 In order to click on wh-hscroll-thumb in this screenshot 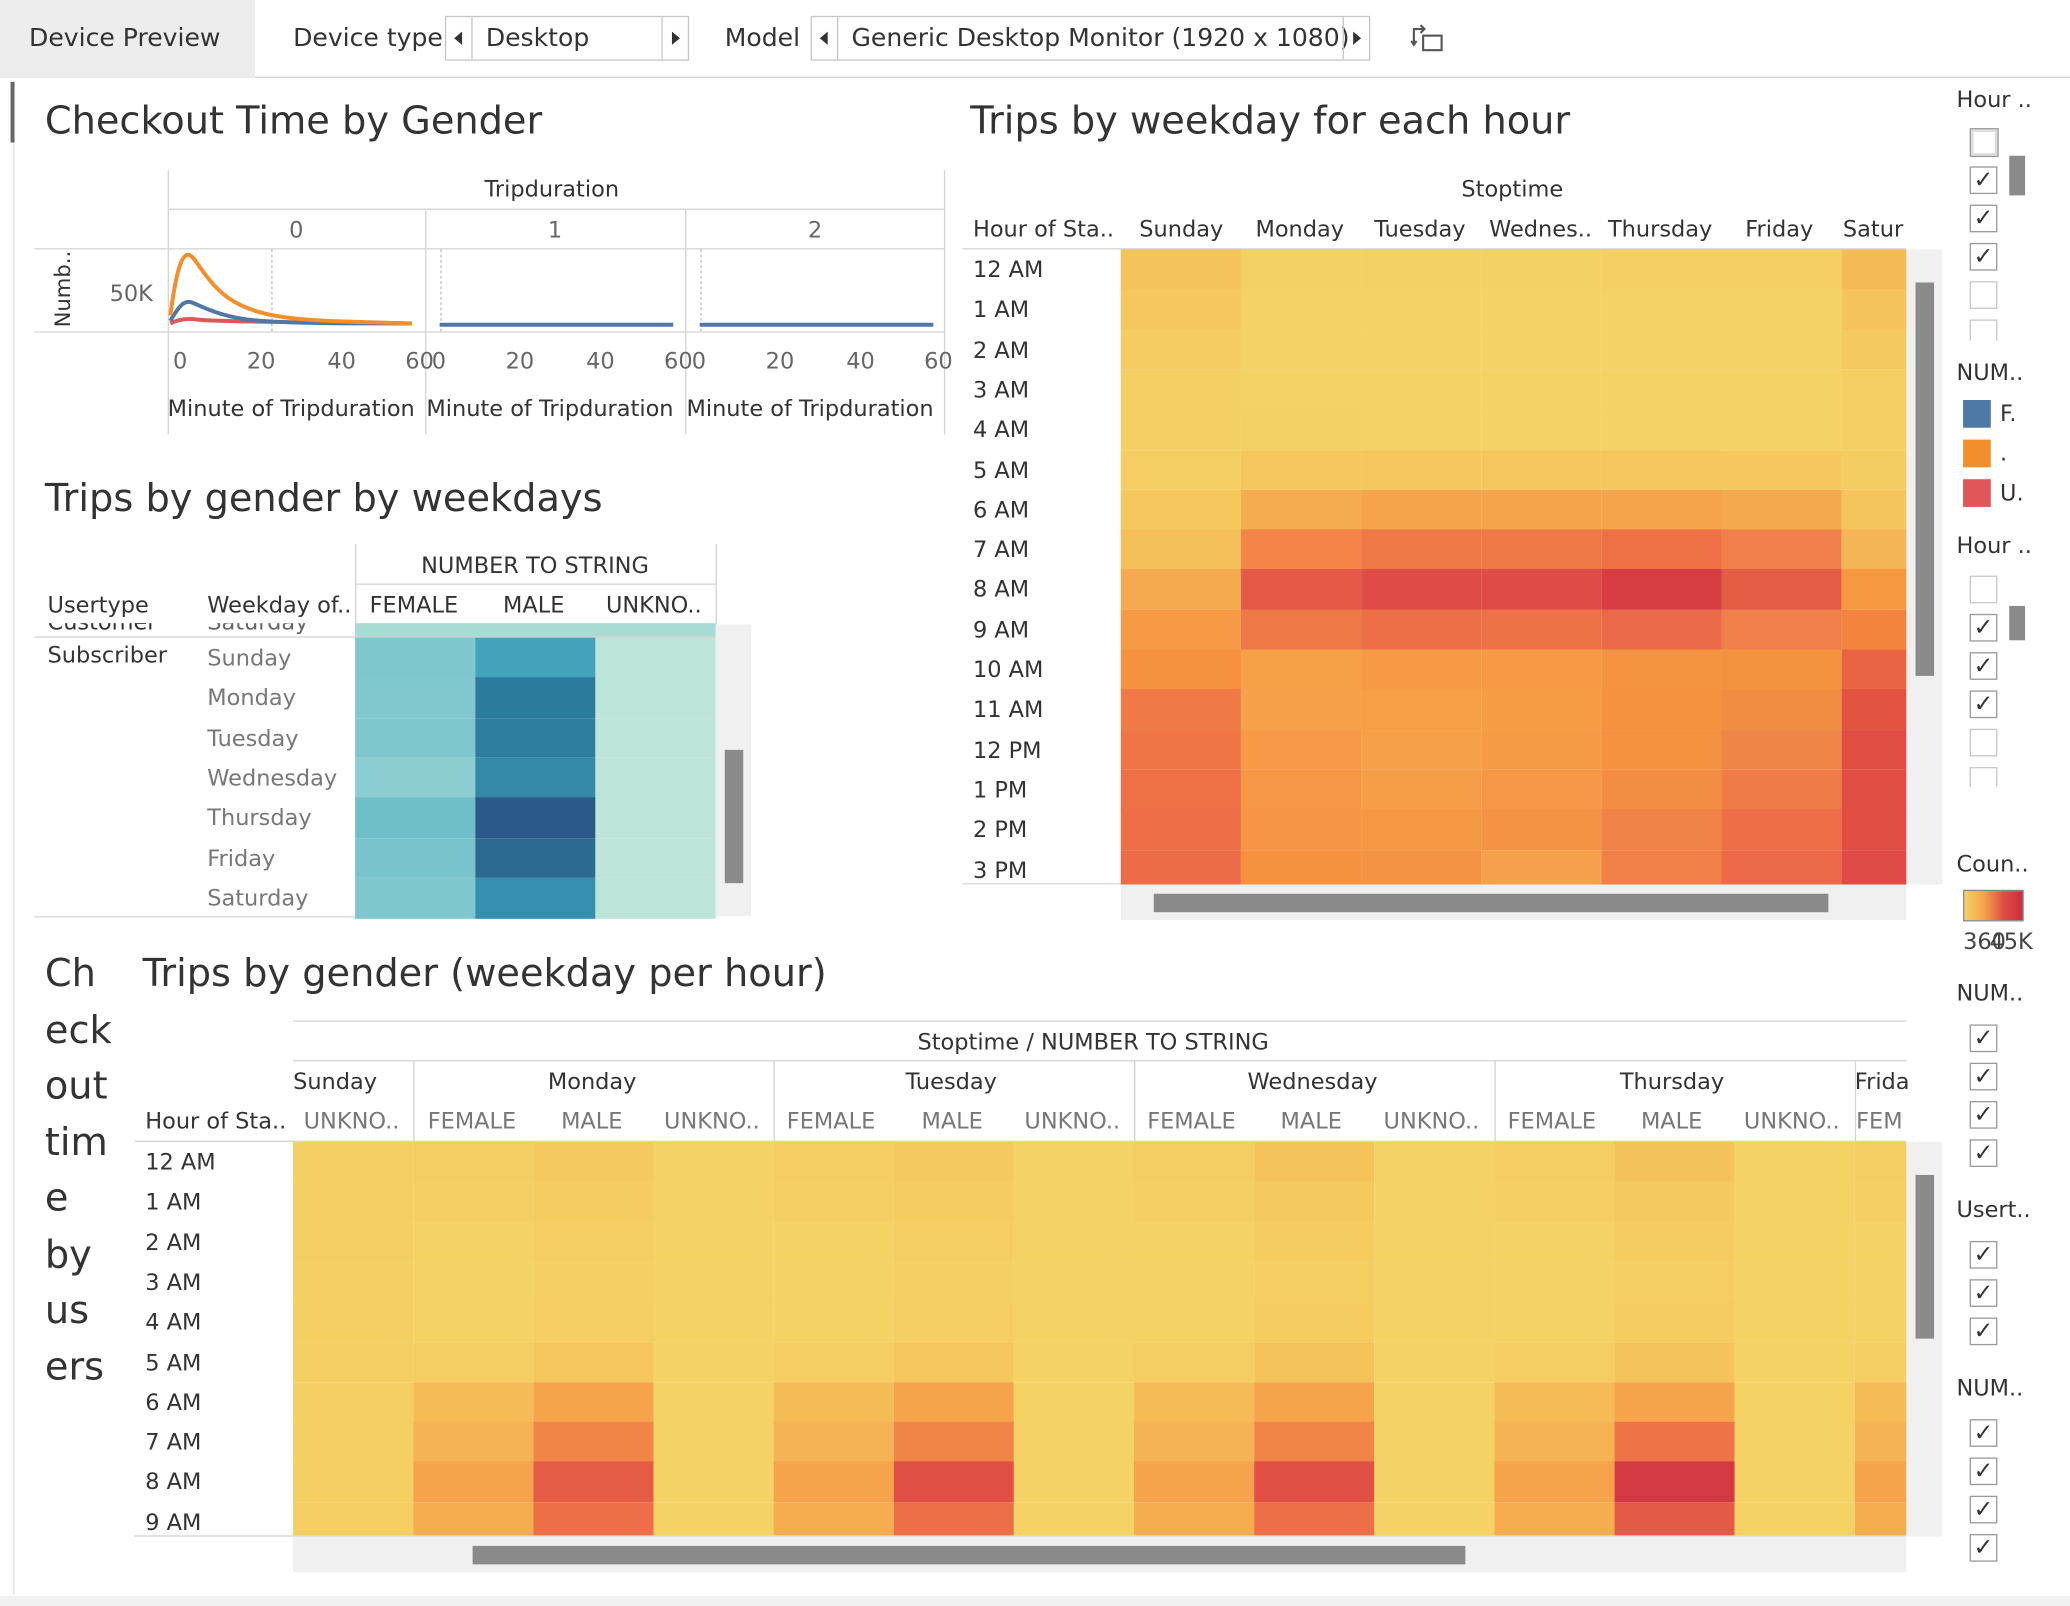, I will do `click(1491, 903)`.